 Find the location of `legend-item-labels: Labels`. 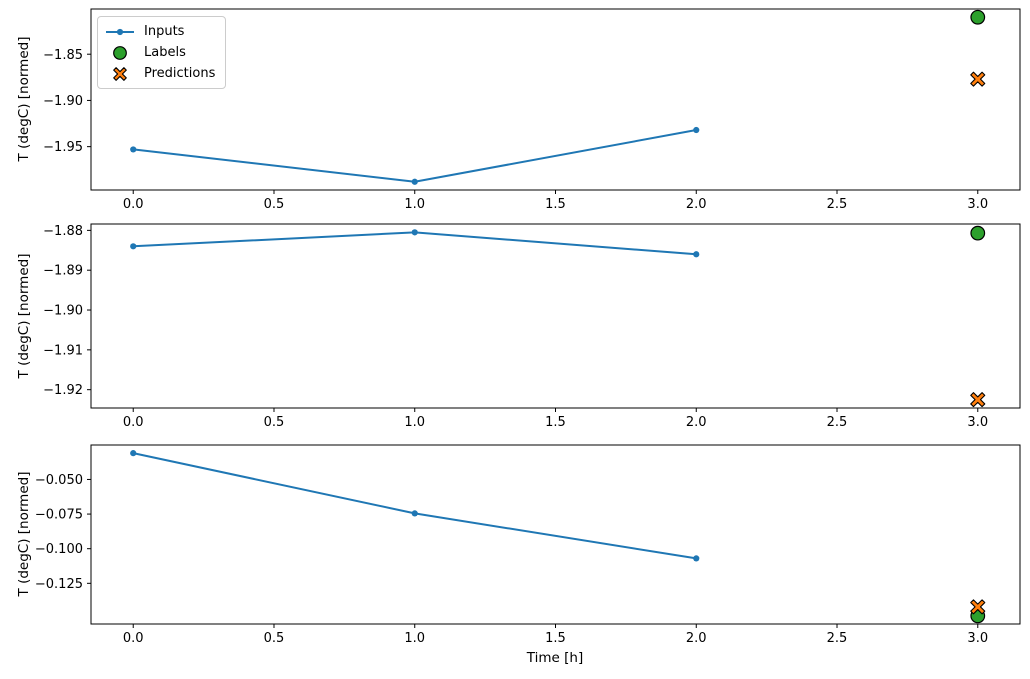

legend-item-labels: Labels is located at coordinates (161, 52).